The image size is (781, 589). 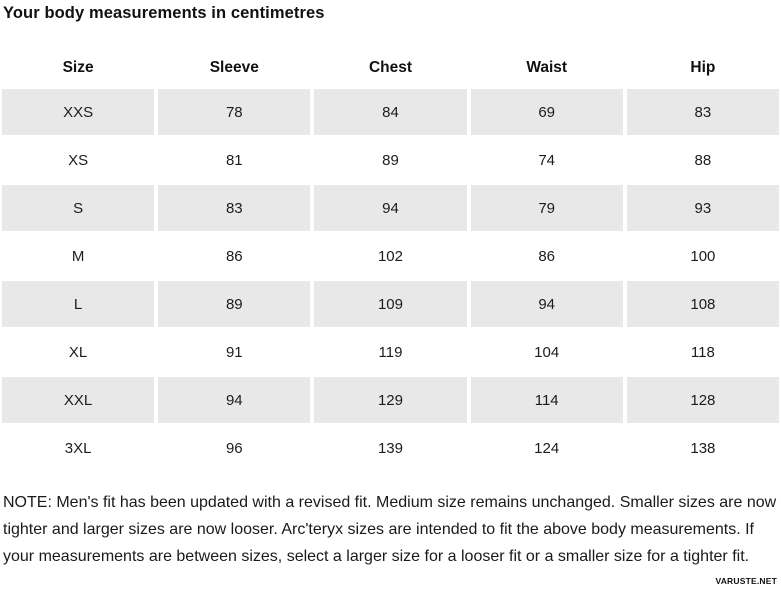 I want to click on value-cell: 139, so click(x=390, y=448).